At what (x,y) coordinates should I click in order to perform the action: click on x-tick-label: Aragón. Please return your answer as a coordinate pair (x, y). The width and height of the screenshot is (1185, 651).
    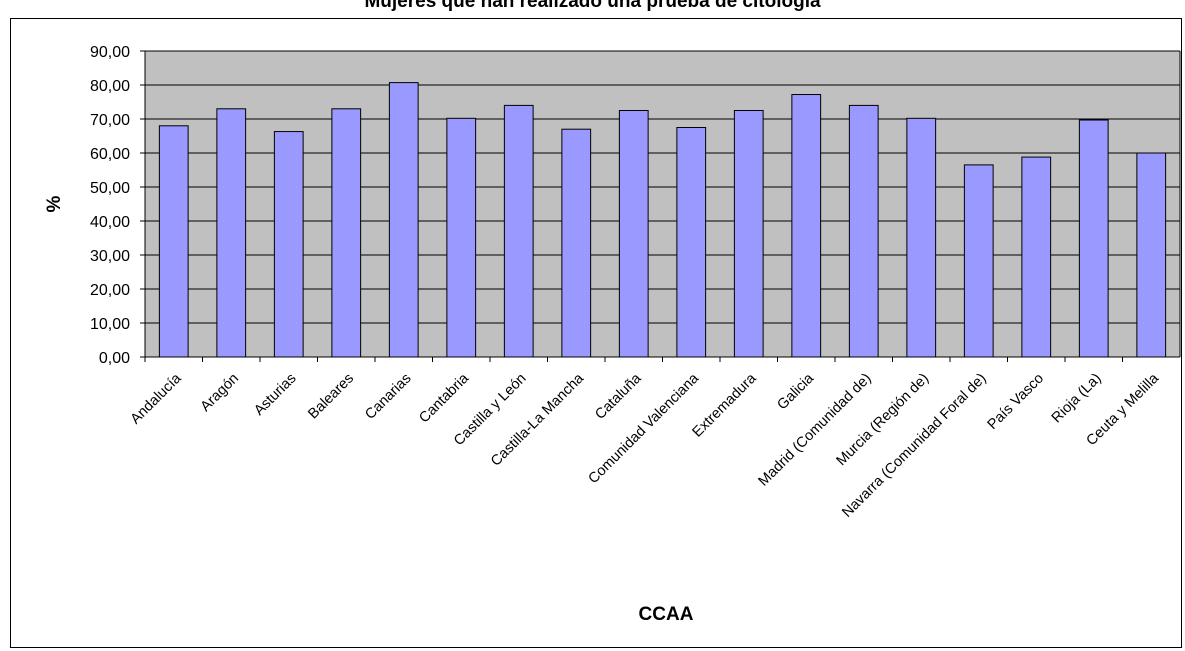
    Looking at the image, I should click on (220, 393).